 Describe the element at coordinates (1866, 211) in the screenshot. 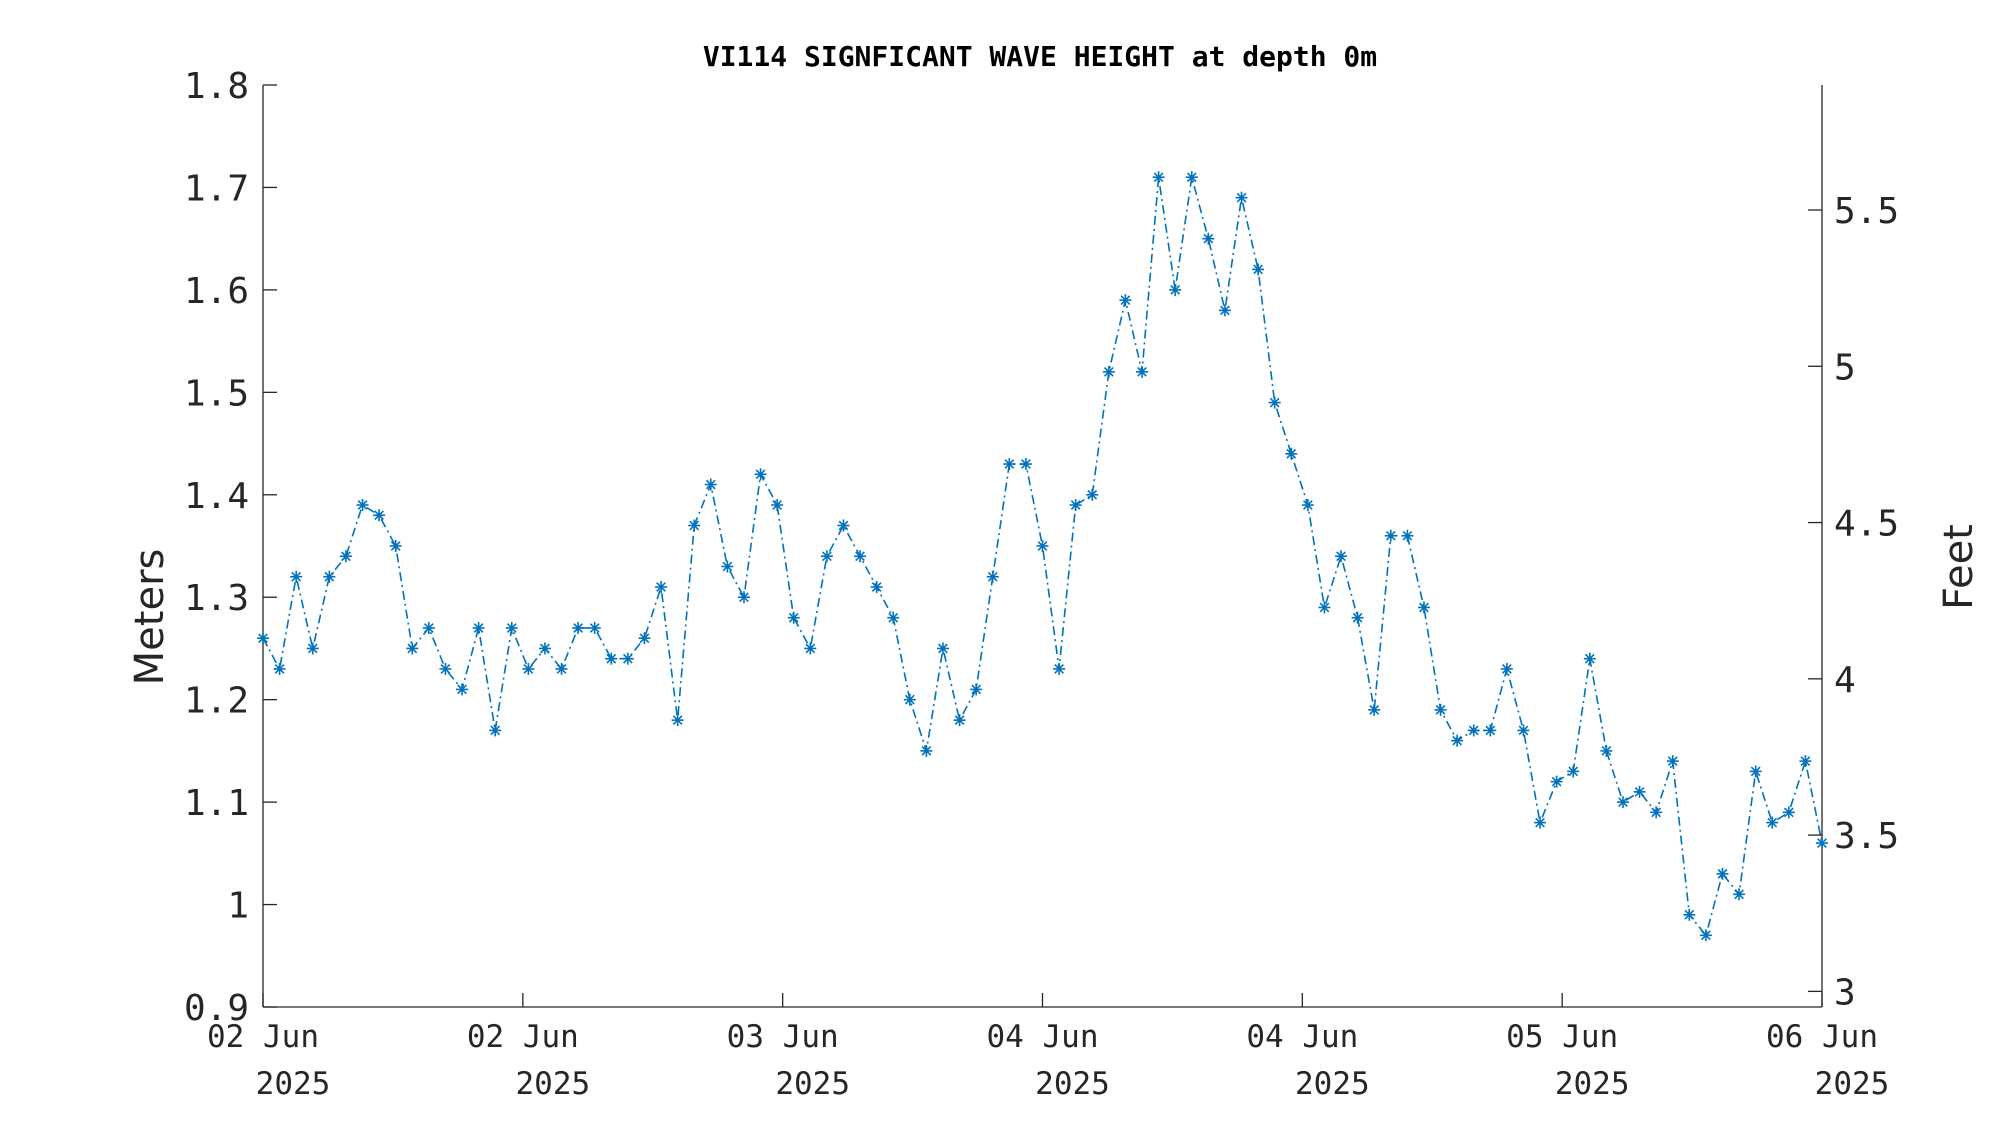

I see `y2-tick-label: 5.5` at that location.